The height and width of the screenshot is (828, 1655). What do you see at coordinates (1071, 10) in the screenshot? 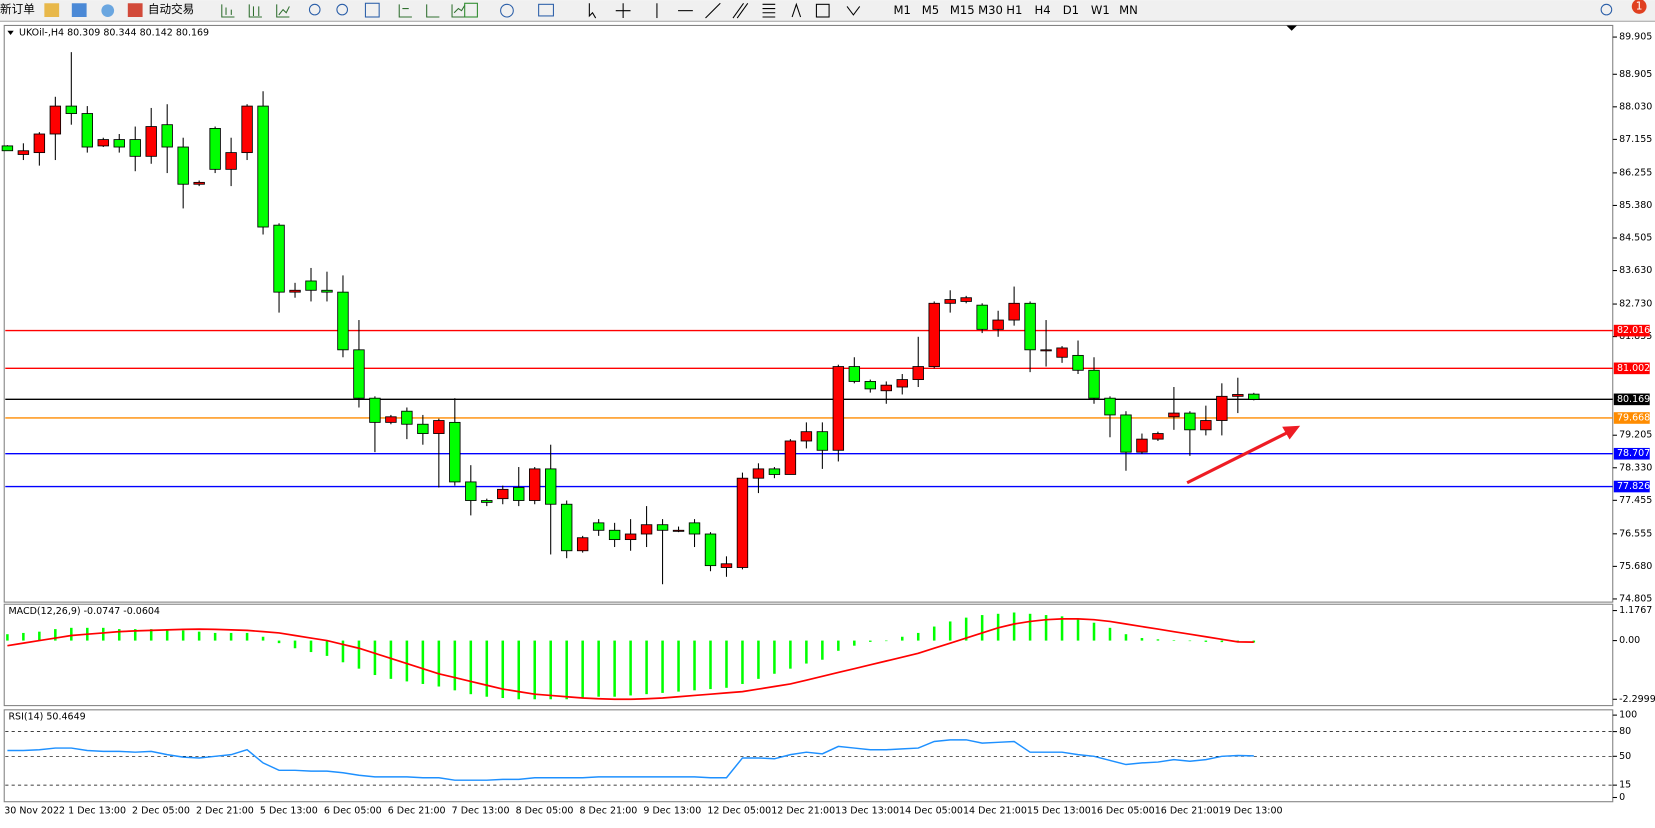
I see `timeframe-button: D1` at bounding box center [1071, 10].